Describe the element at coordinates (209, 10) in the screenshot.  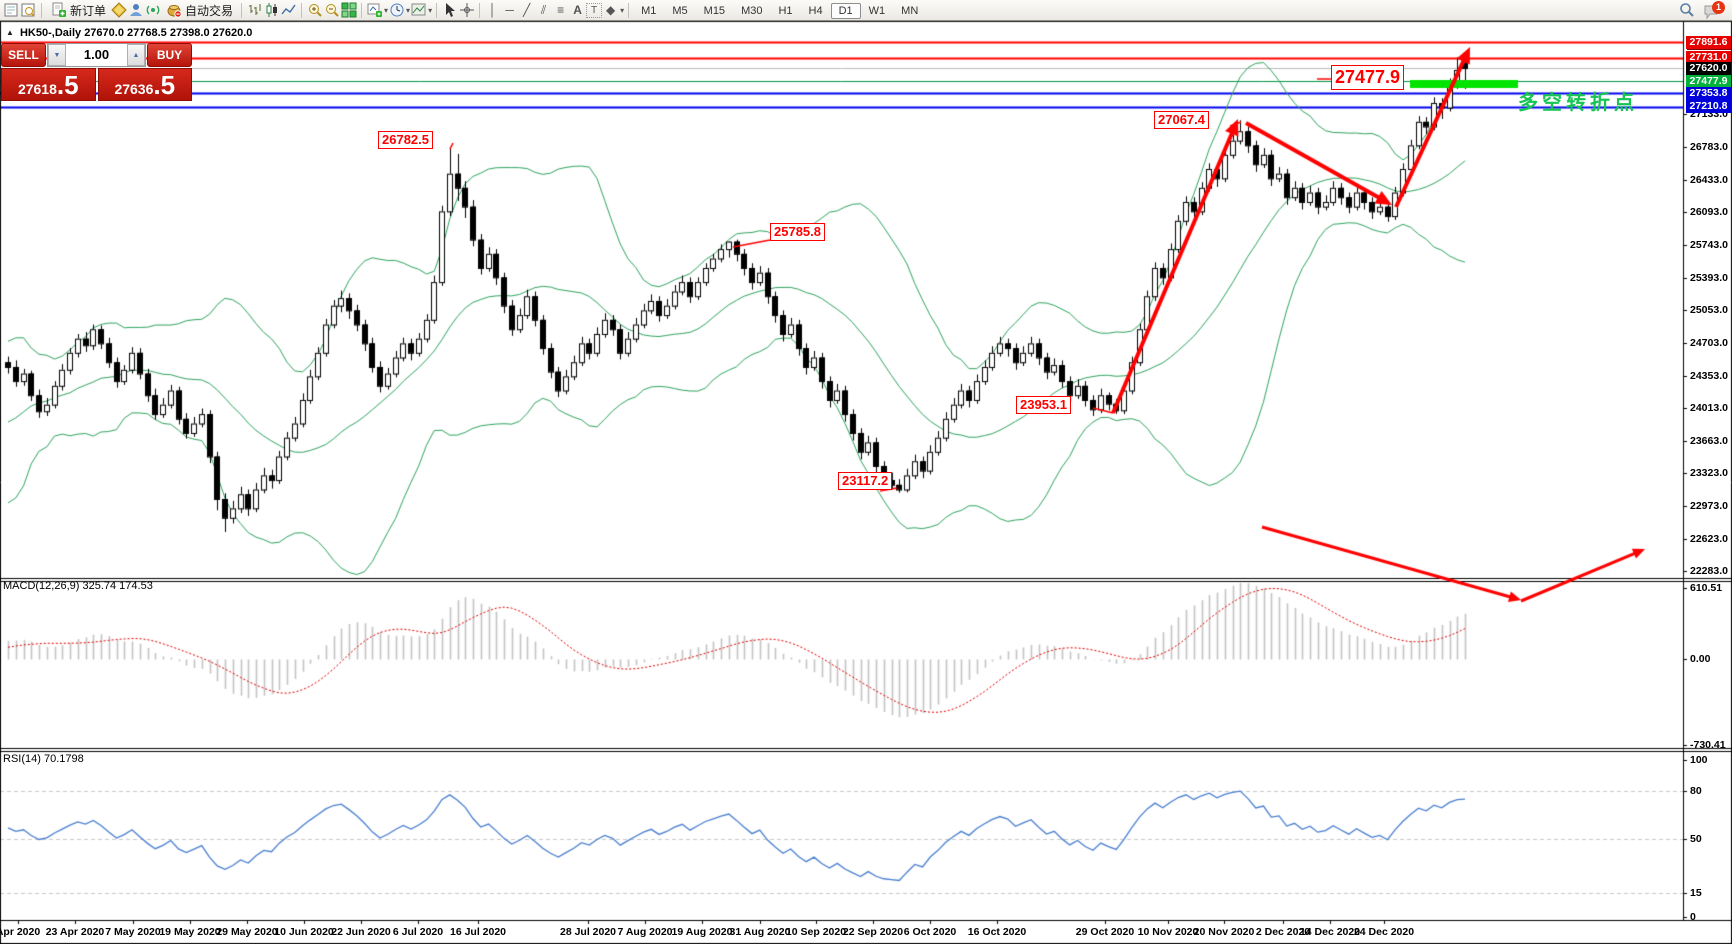
I see `auto-trading-label: 自动交易` at that location.